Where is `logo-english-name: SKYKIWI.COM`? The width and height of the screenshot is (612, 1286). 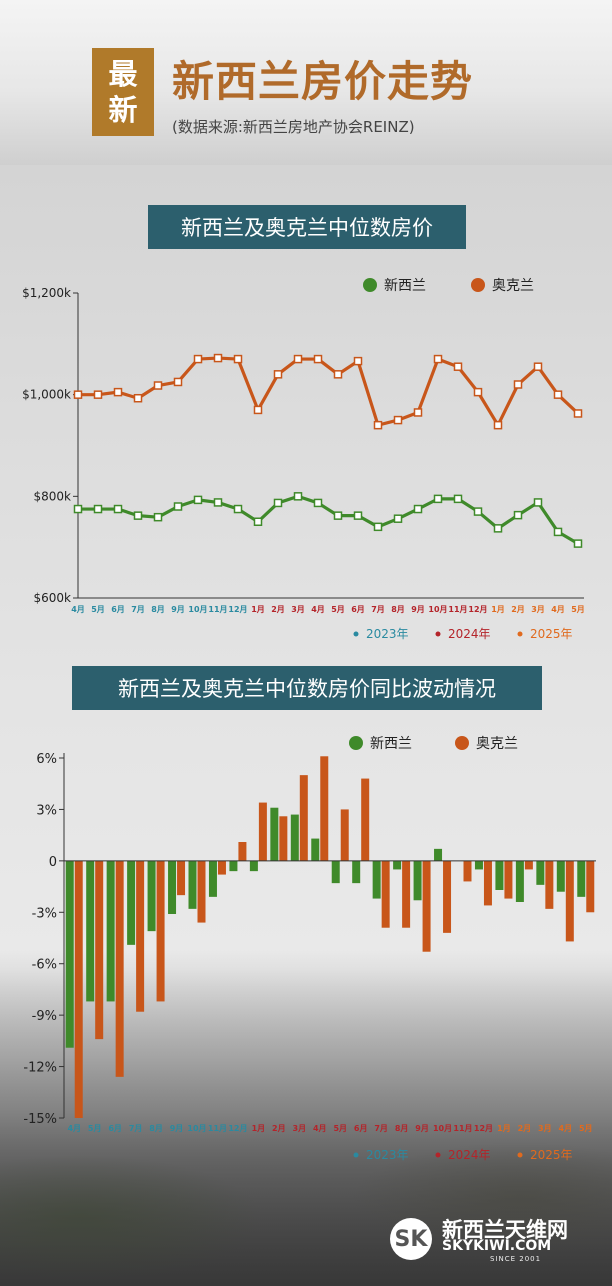 logo-english-name: SKYKIWI.COM is located at coordinates (497, 1246).